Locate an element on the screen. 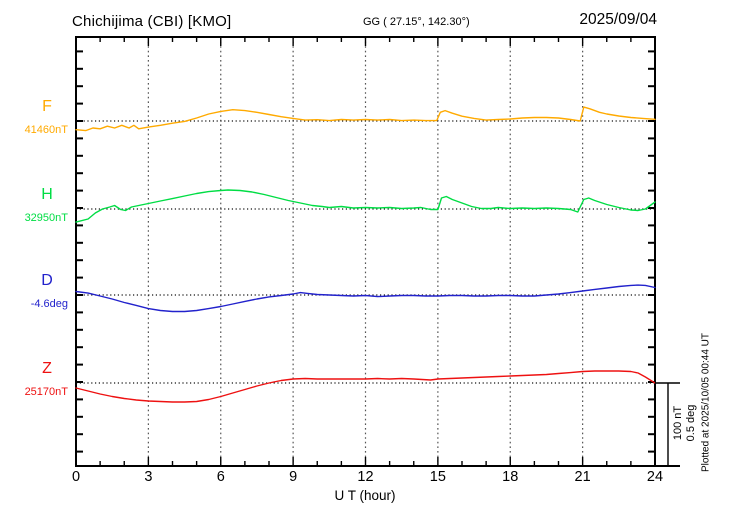 The image size is (730, 520). component-label-D: D is located at coordinates (47, 280).